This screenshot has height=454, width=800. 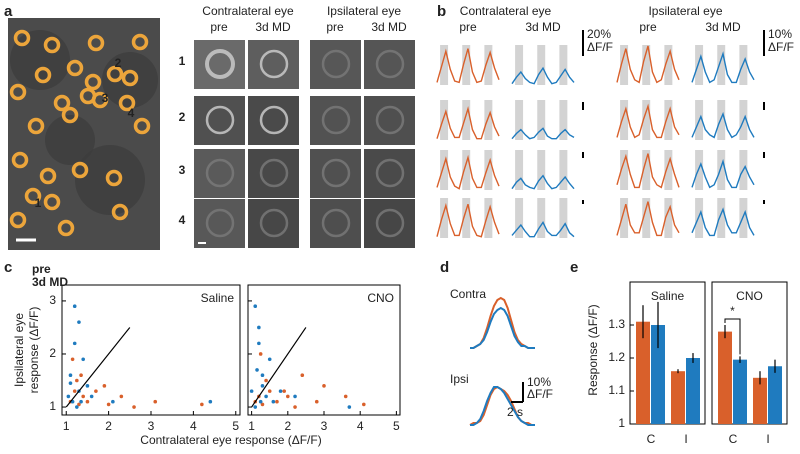 I want to click on cell-label: 2, so click(x=118, y=63).